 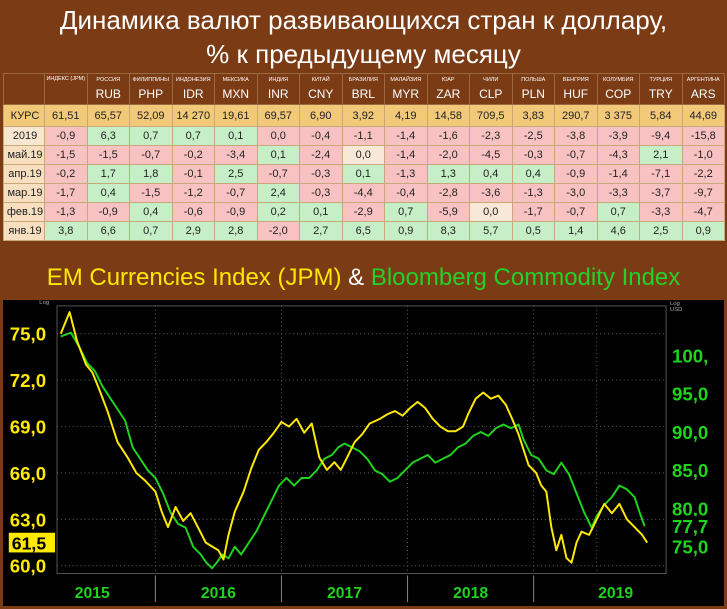 I want to click on x-axis-band, so click(x=362, y=589).